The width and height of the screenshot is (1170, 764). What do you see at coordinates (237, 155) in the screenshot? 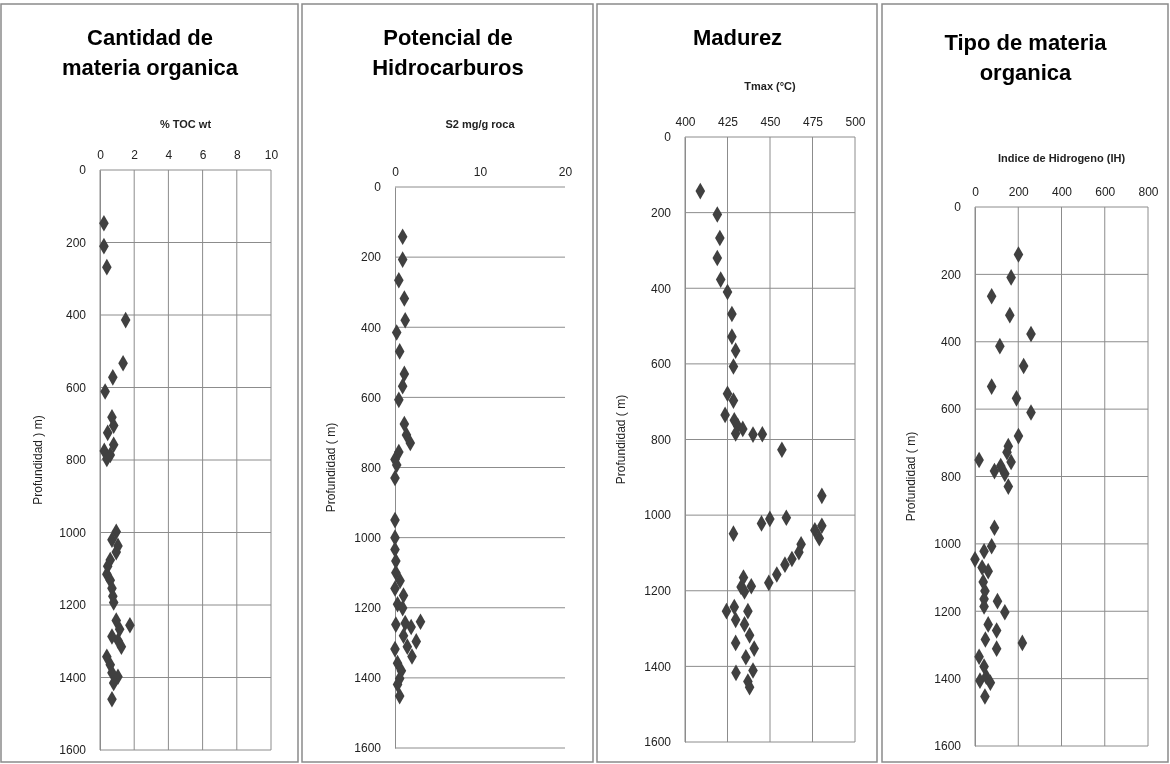
I see `x-tick-label: 8` at bounding box center [237, 155].